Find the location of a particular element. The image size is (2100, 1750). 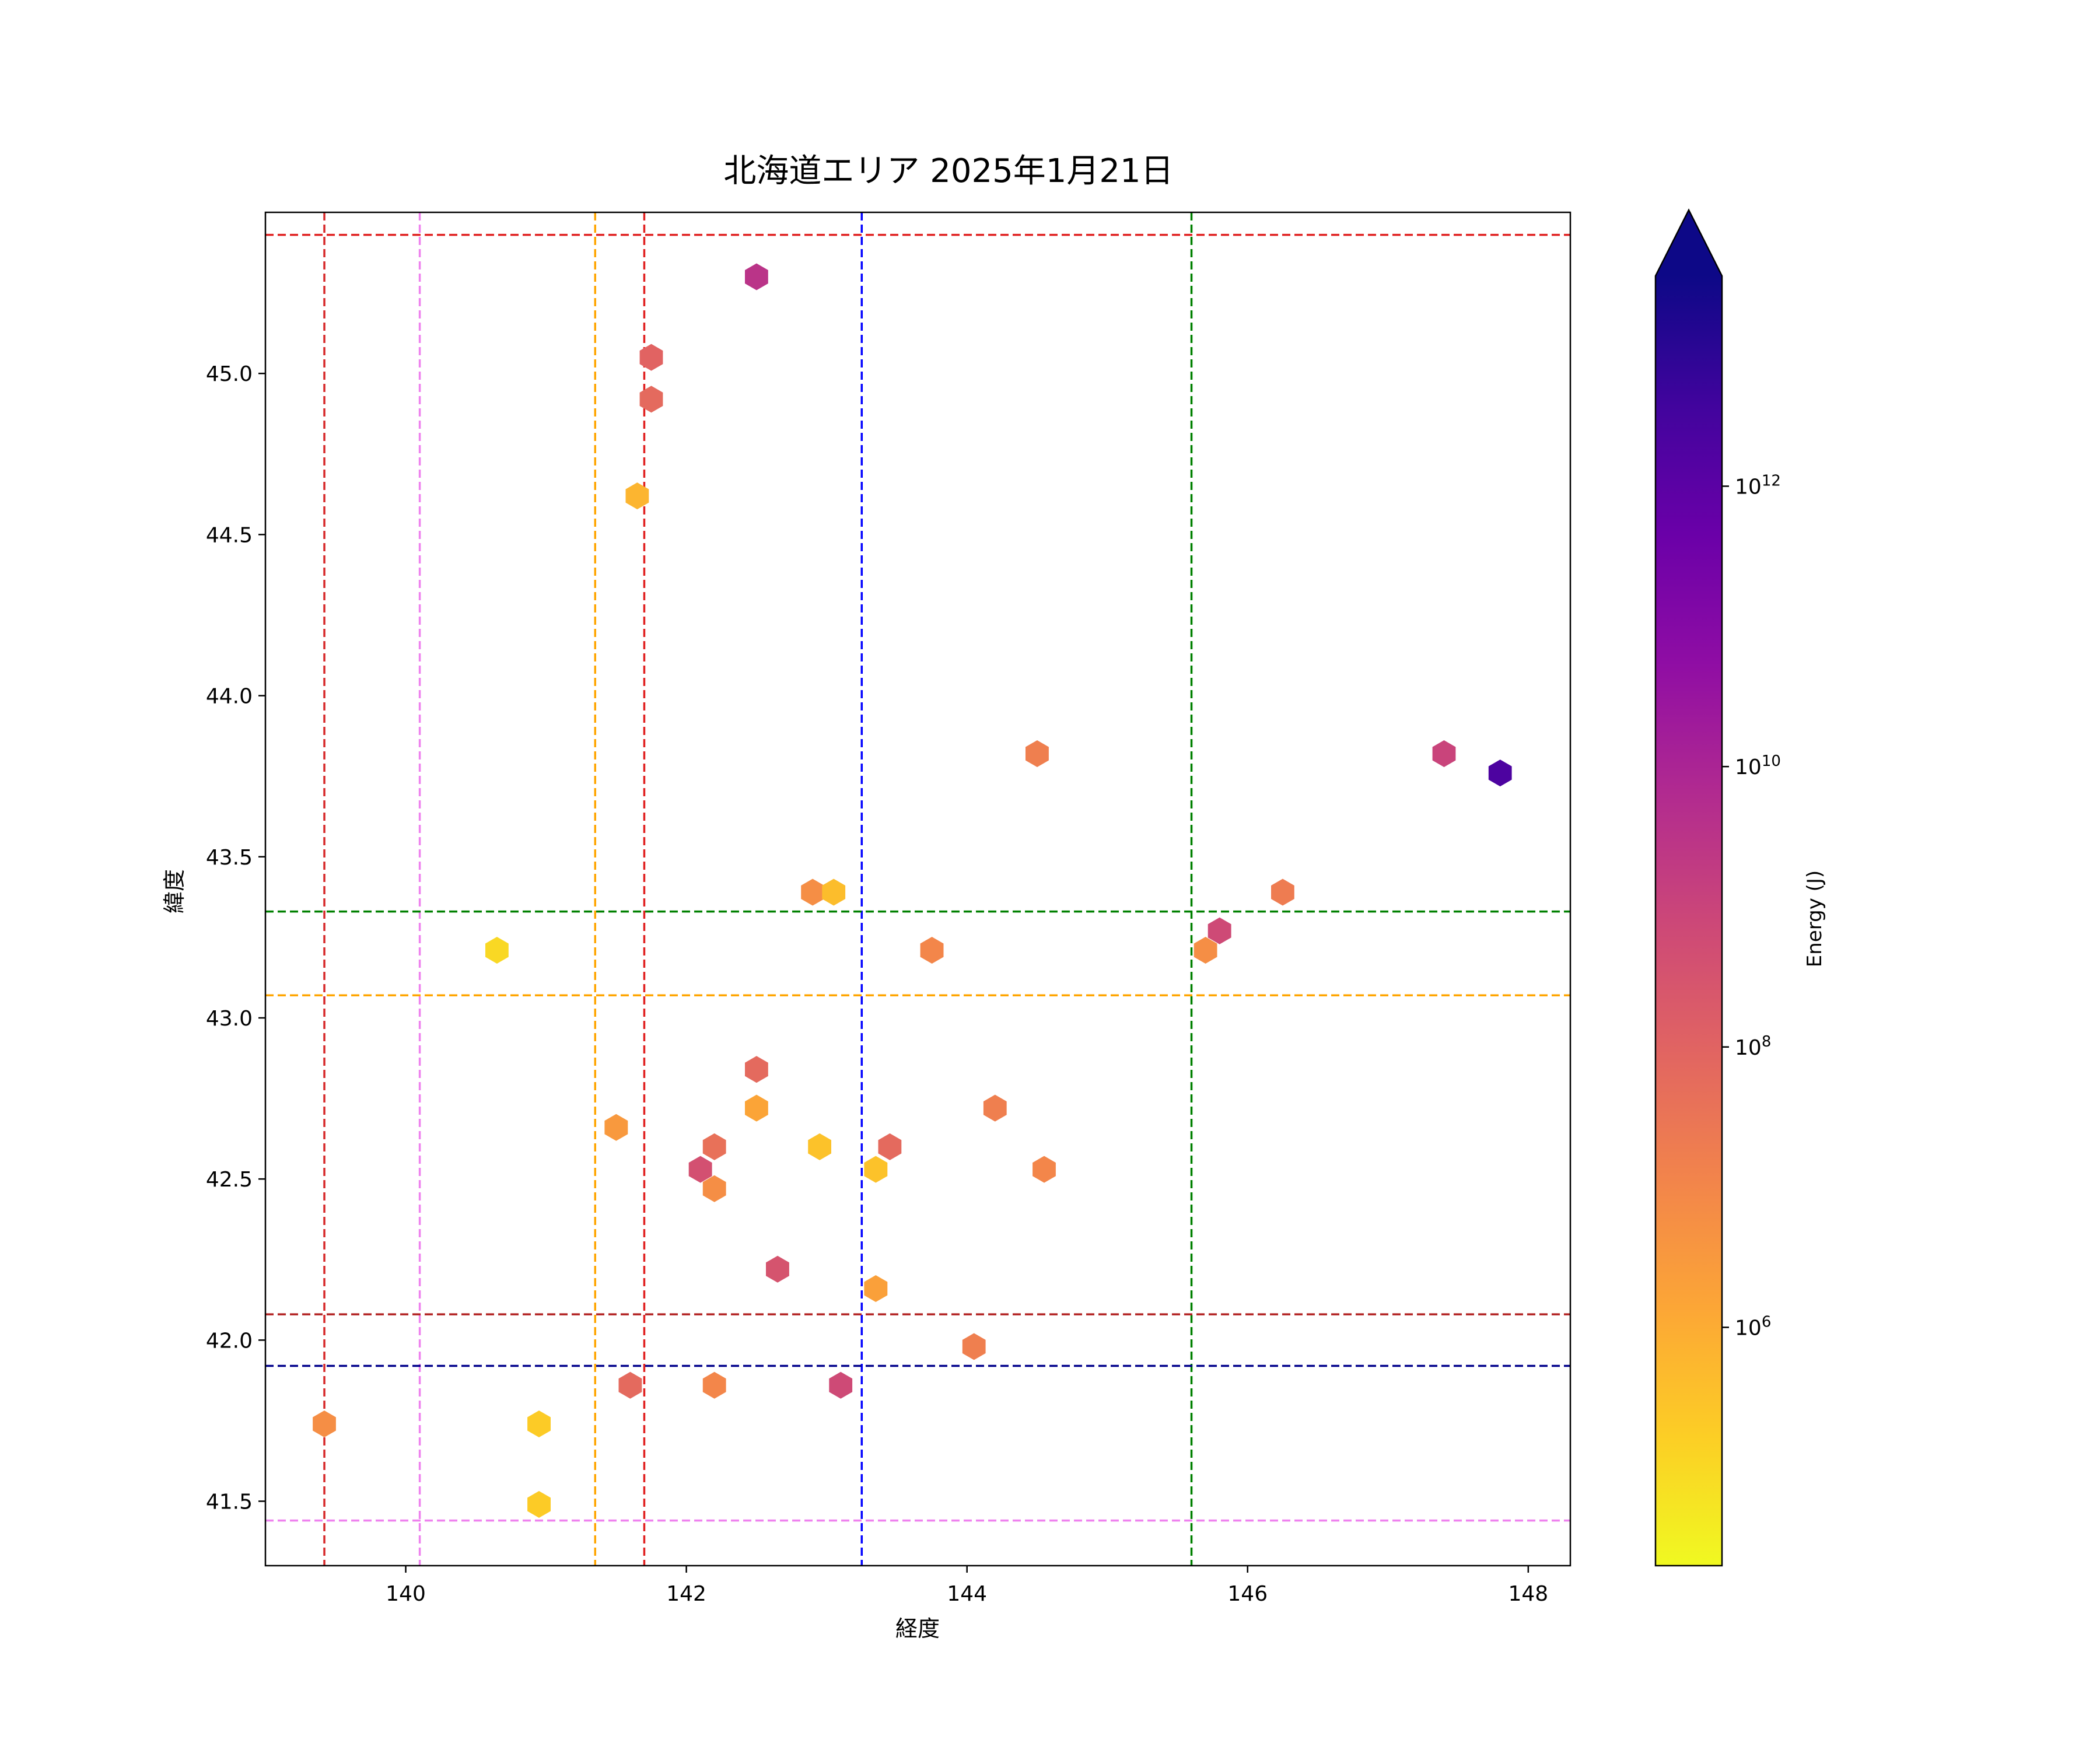

y-tick-label: 41.5 is located at coordinates (229, 1502).